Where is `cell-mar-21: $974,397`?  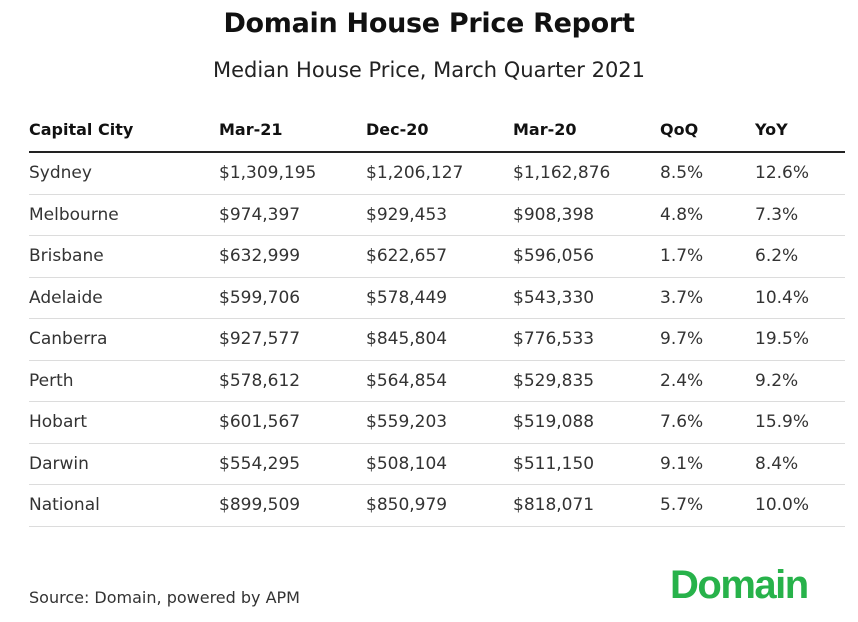 cell-mar-21: $974,397 is located at coordinates (292, 215).